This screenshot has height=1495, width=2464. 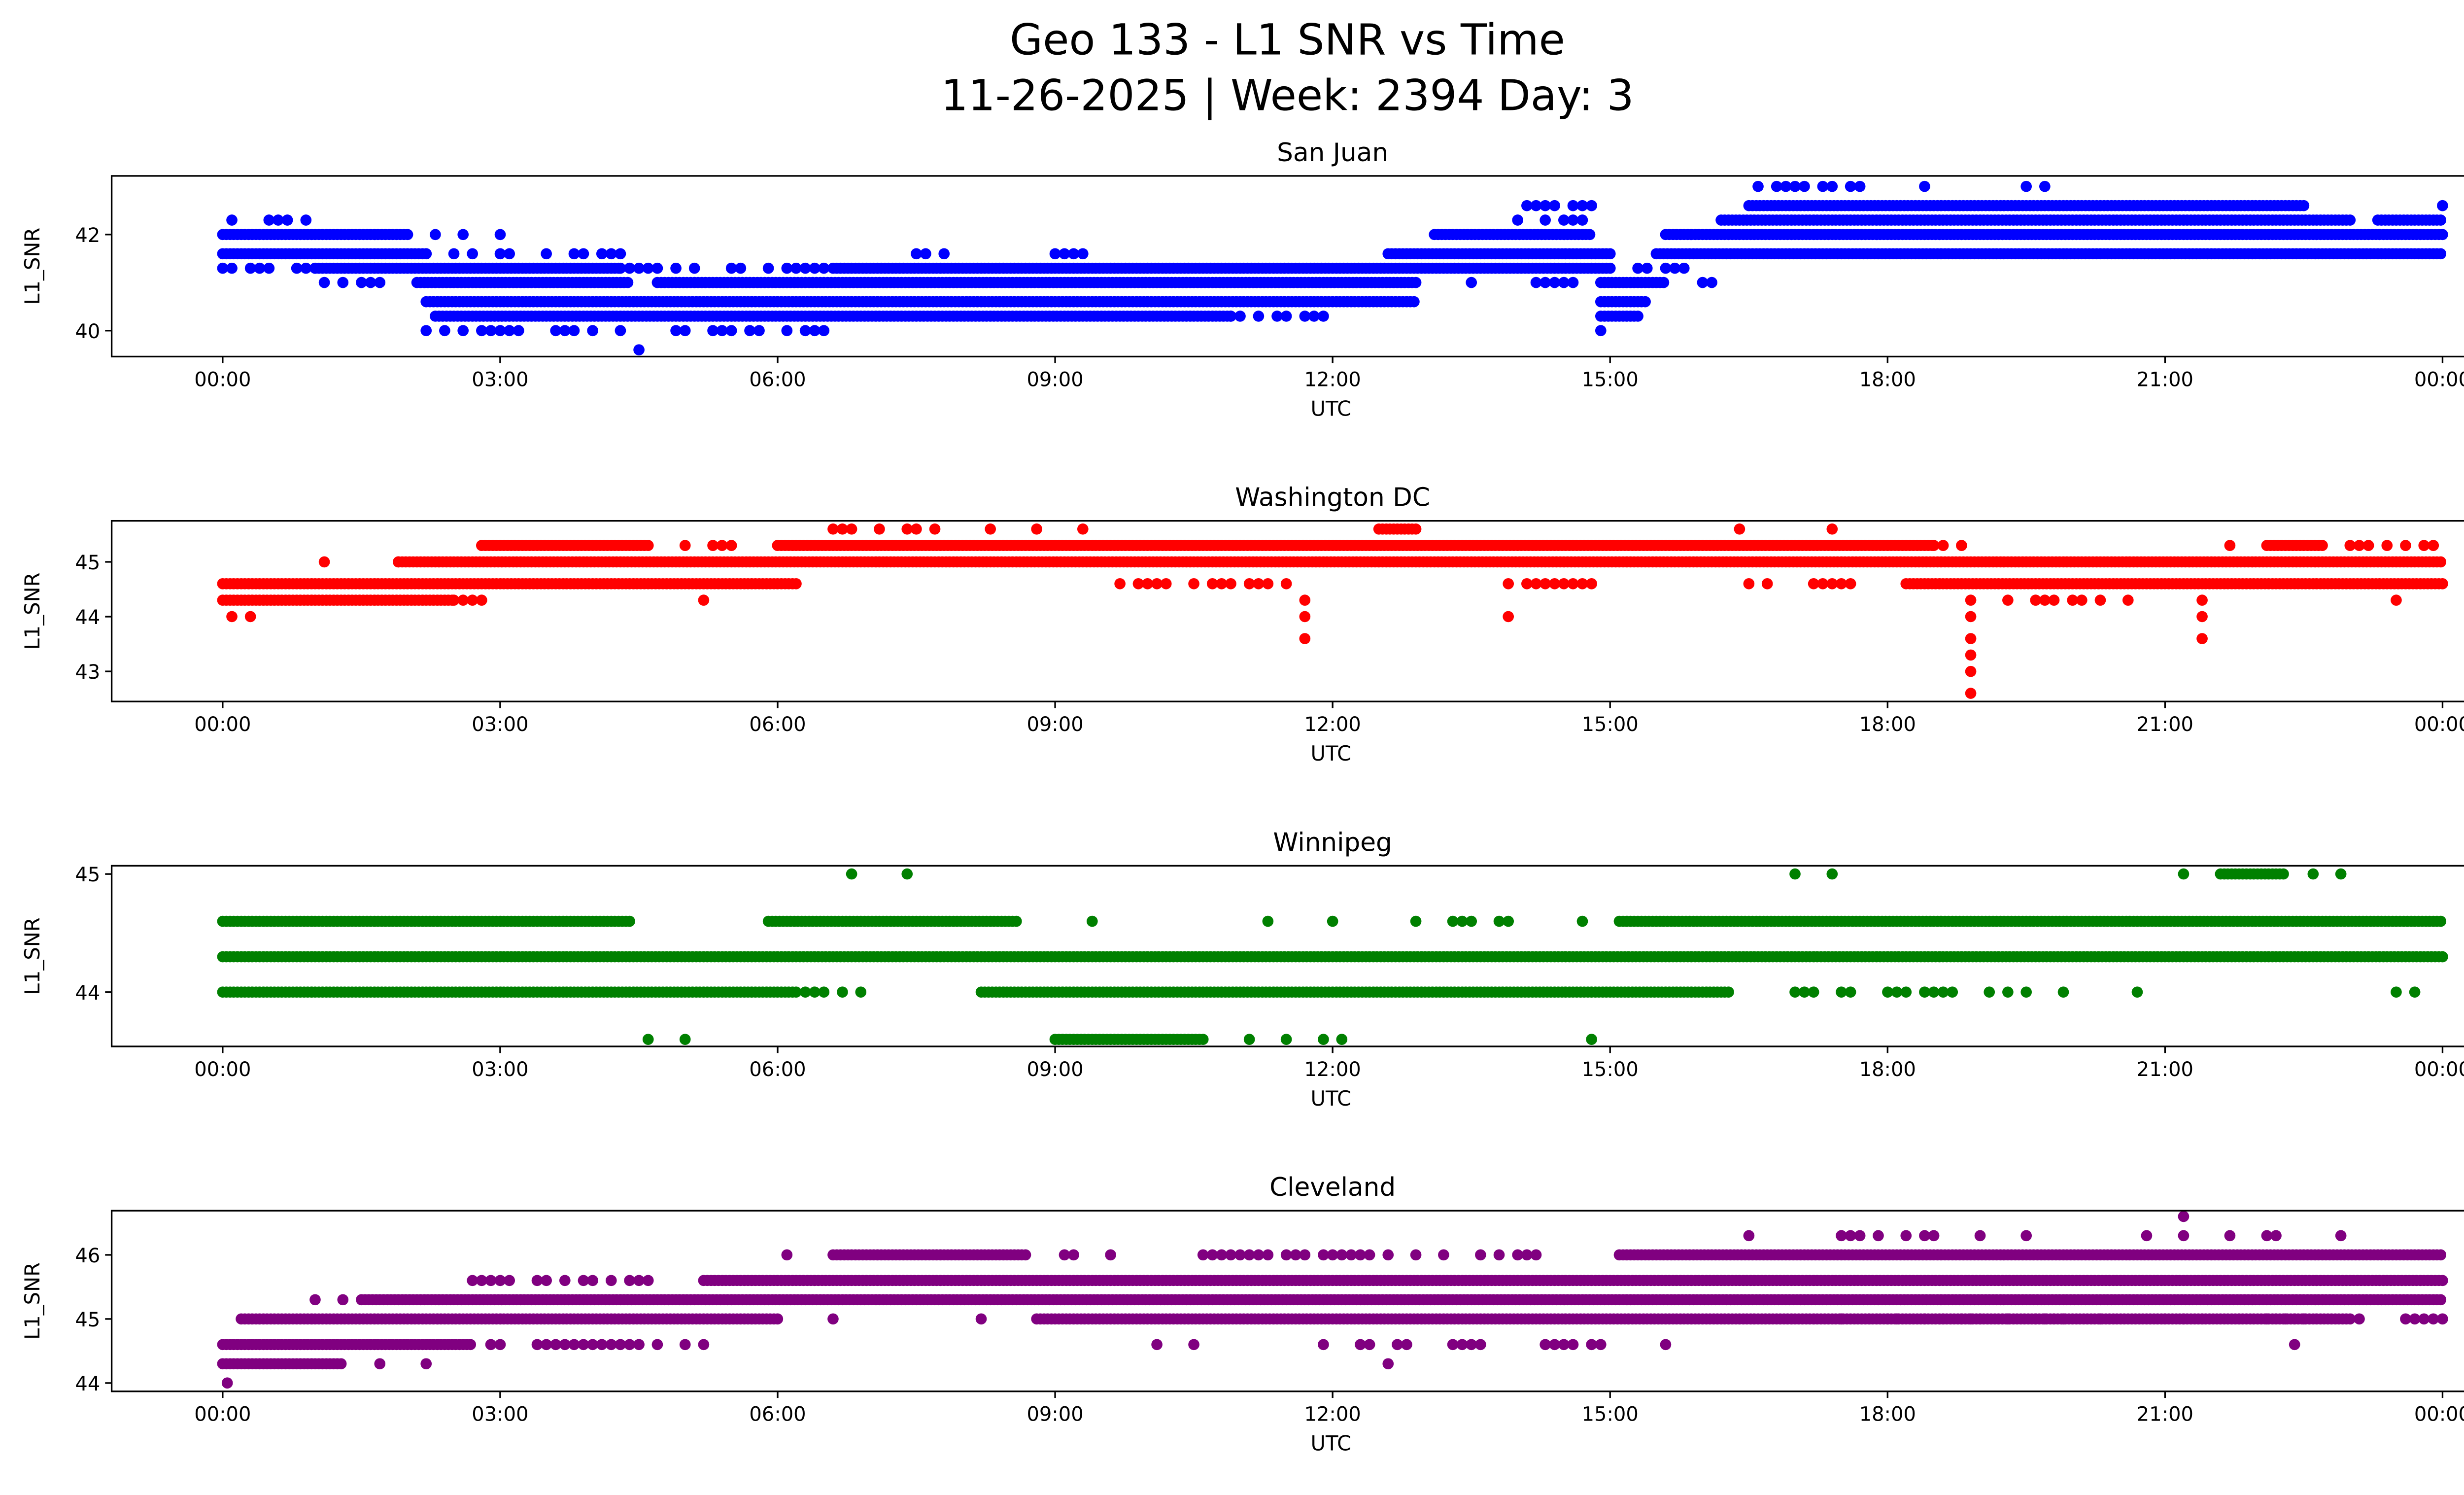 I want to click on scatter-points, so click(x=1332, y=611).